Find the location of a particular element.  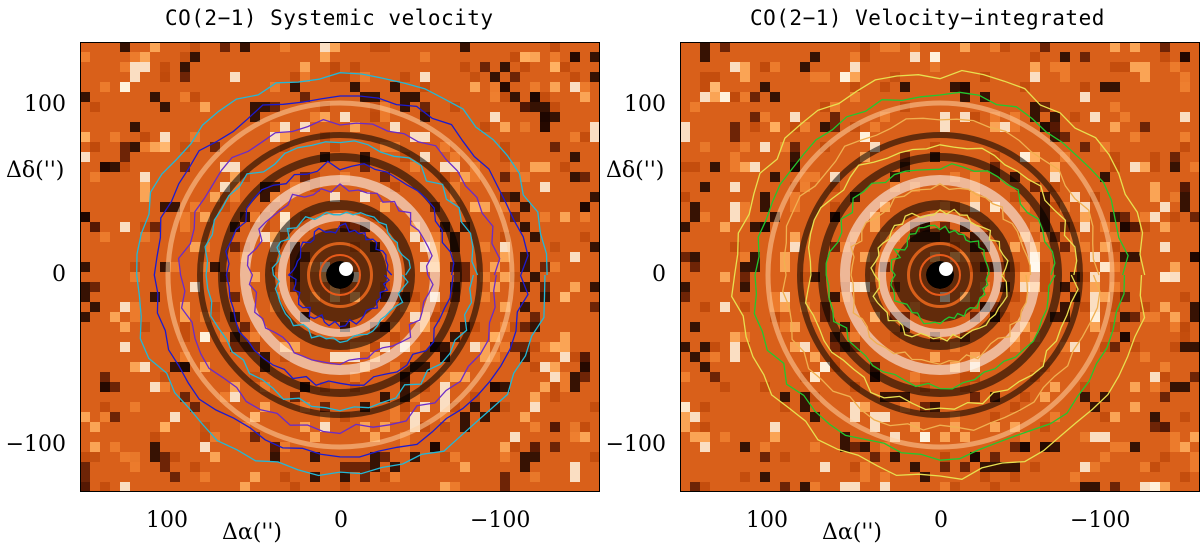

panel-title: CO(2−1) Velocity−integrated is located at coordinates (927, 18).